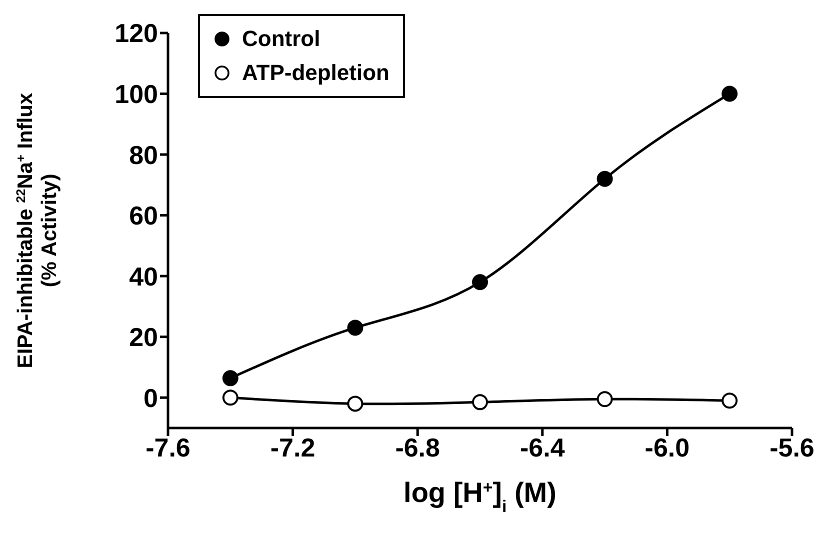  Describe the element at coordinates (168, 447) in the screenshot. I see `x-tick-label: -7.6` at that location.